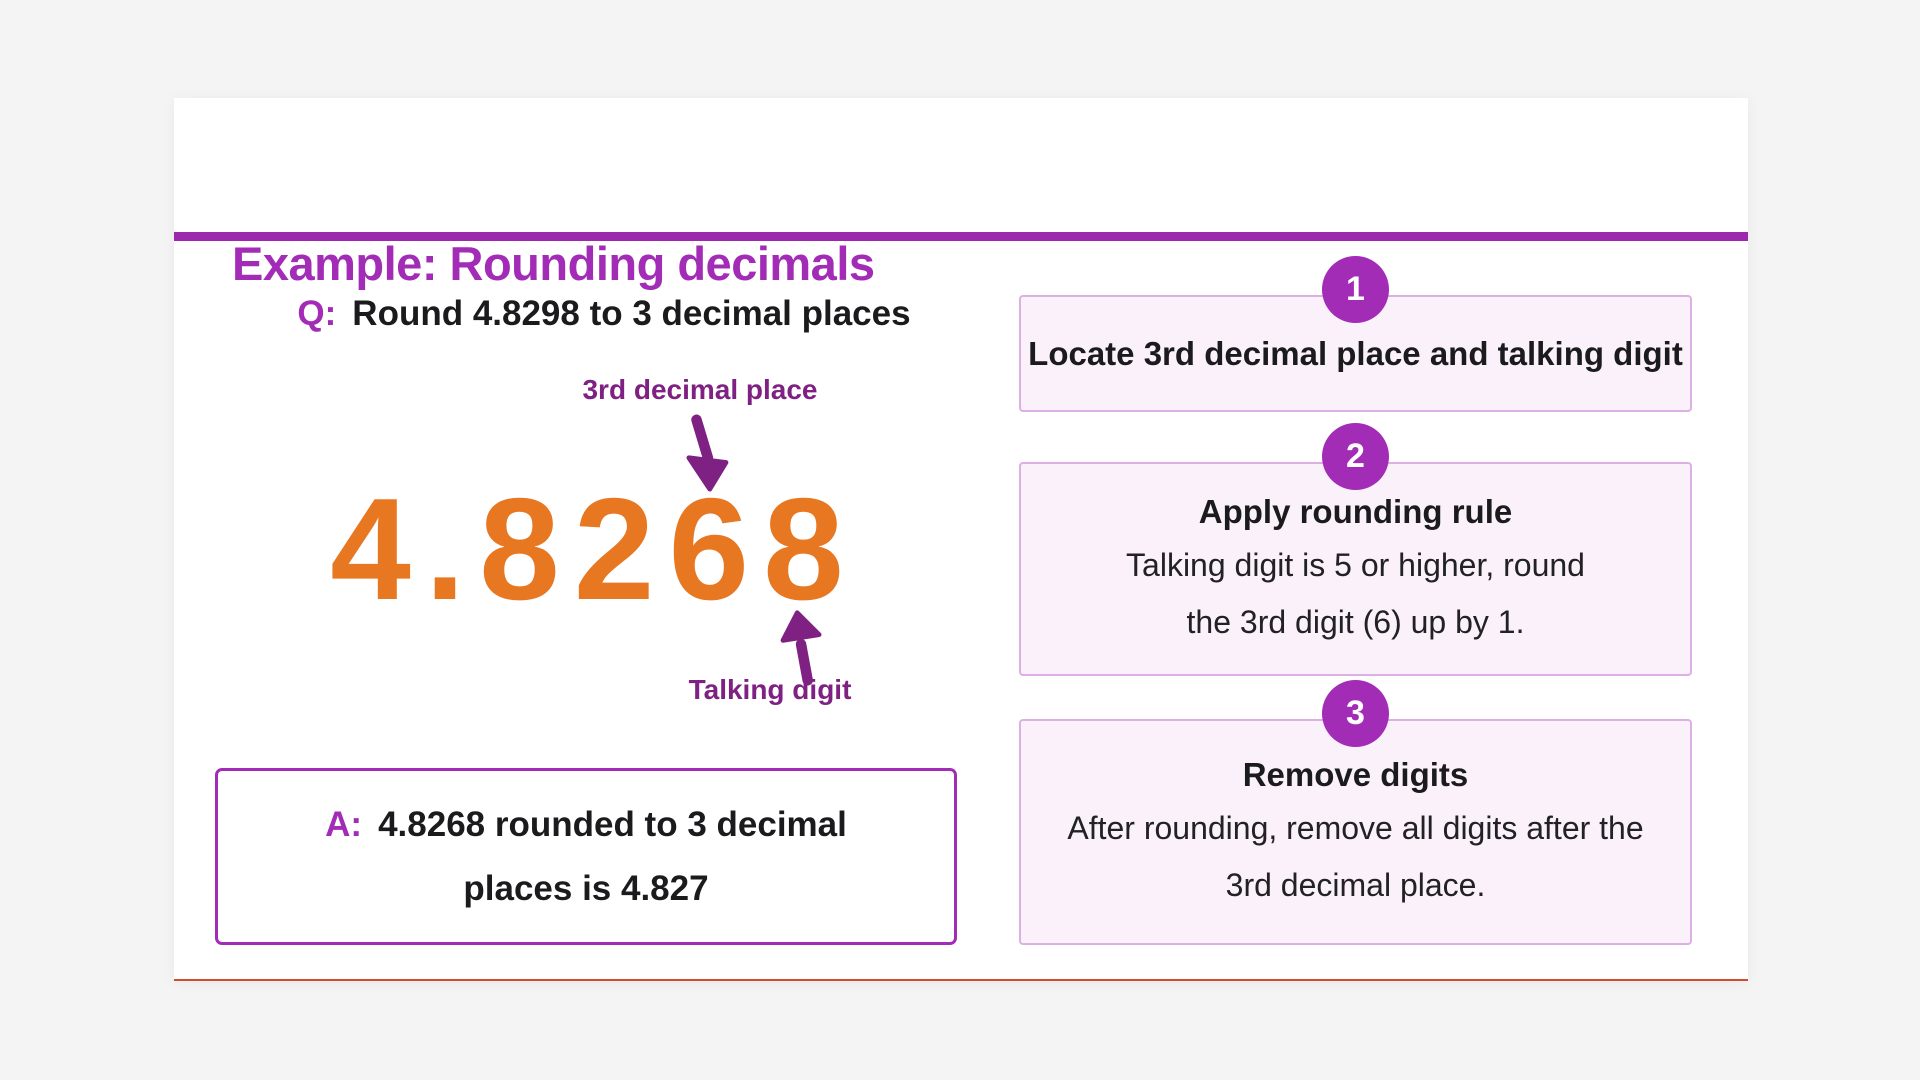  What do you see at coordinates (961, 236) in the screenshot?
I see `title-divider` at bounding box center [961, 236].